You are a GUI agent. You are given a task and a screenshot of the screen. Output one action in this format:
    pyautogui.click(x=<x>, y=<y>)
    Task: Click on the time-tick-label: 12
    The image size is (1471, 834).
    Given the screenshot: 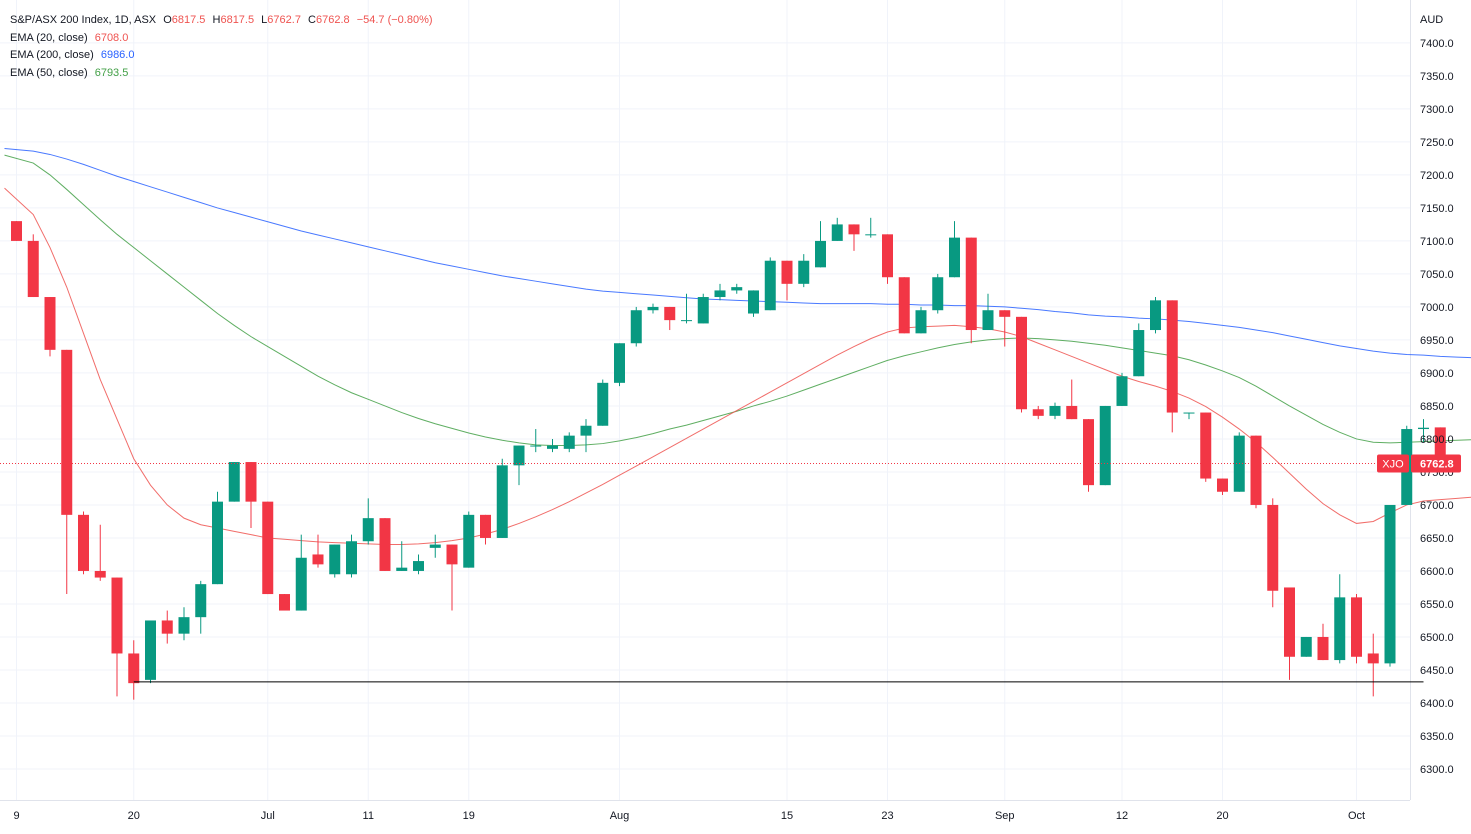 What is the action you would take?
    pyautogui.click(x=1122, y=816)
    